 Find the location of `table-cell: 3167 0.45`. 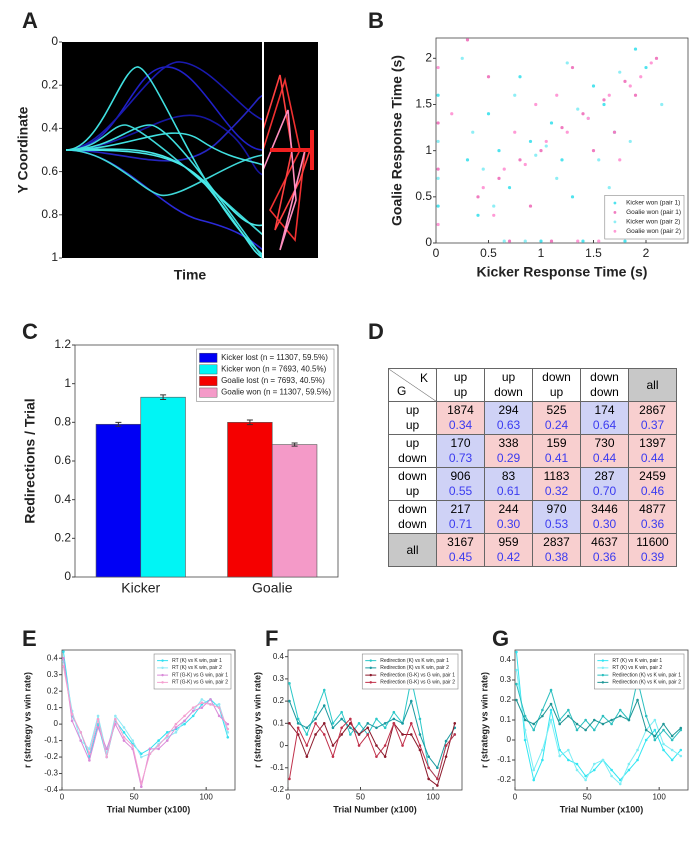

table-cell: 3167 0.45 is located at coordinates (460, 550).